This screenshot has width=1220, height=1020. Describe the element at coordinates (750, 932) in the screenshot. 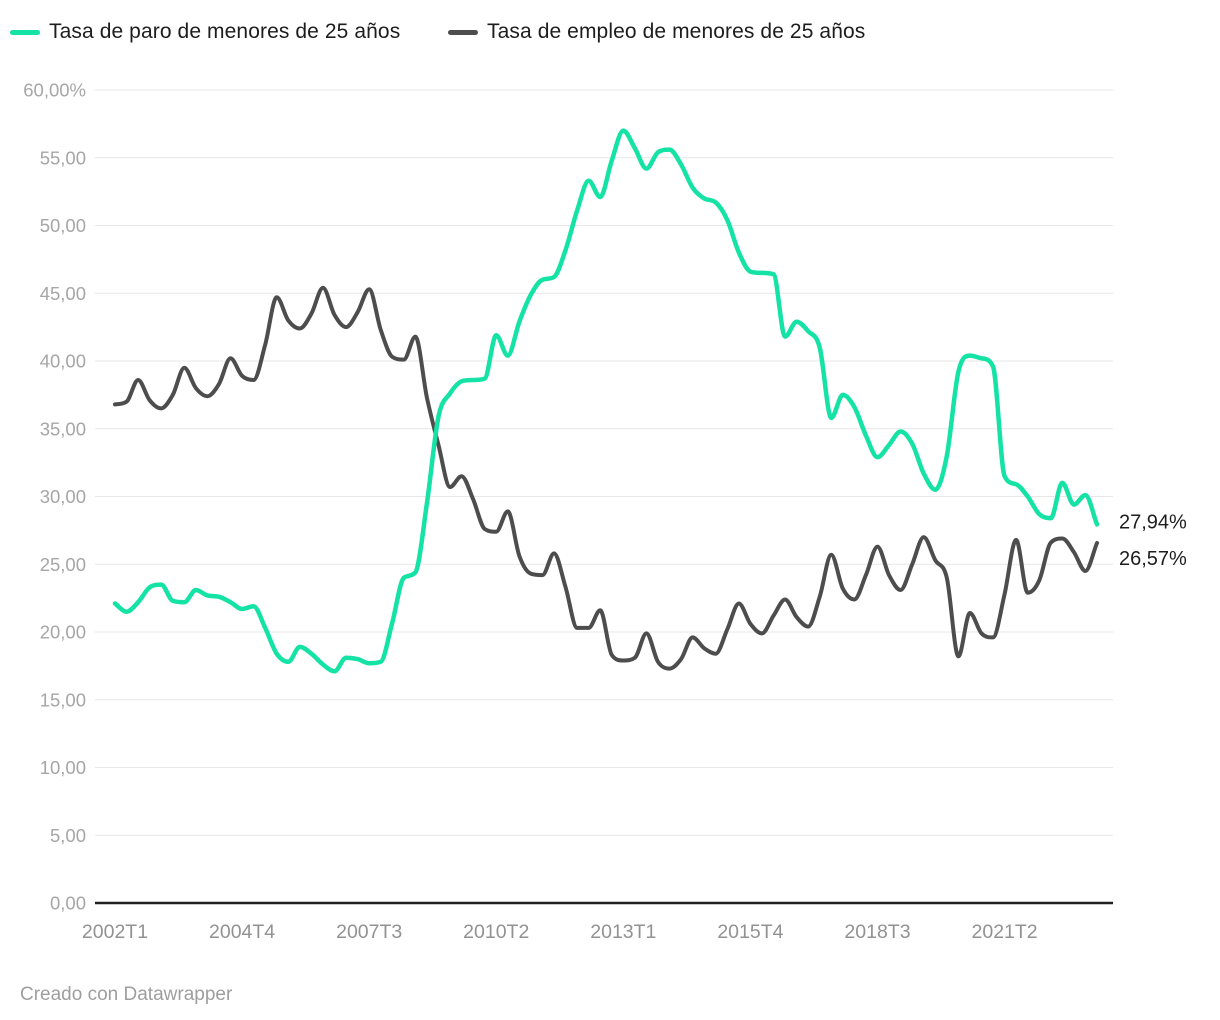

I see `x-axis-tick-label: 2015T4` at that location.